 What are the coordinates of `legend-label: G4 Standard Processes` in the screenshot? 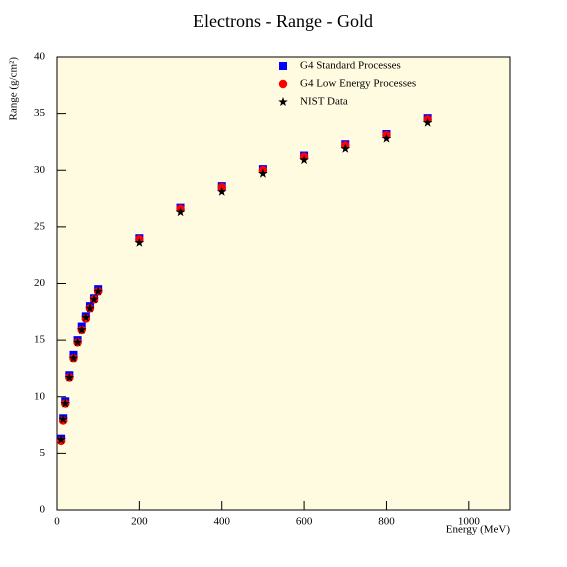 It's located at (350, 66).